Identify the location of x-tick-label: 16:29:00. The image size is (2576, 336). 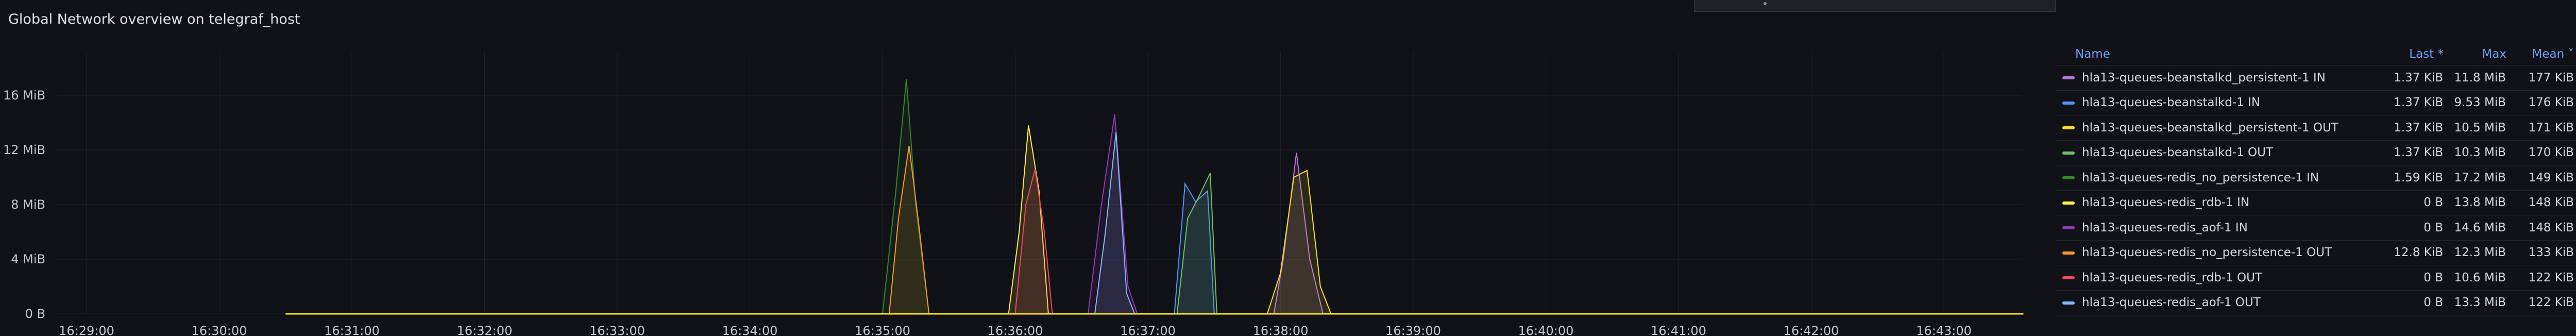
(86, 330).